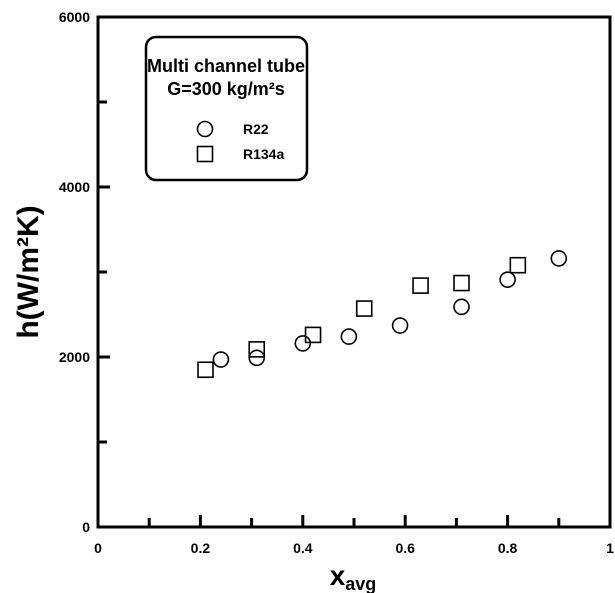 The image size is (615, 593). What do you see at coordinates (303, 548) in the screenshot?
I see `x-tick-label: 0.4` at bounding box center [303, 548].